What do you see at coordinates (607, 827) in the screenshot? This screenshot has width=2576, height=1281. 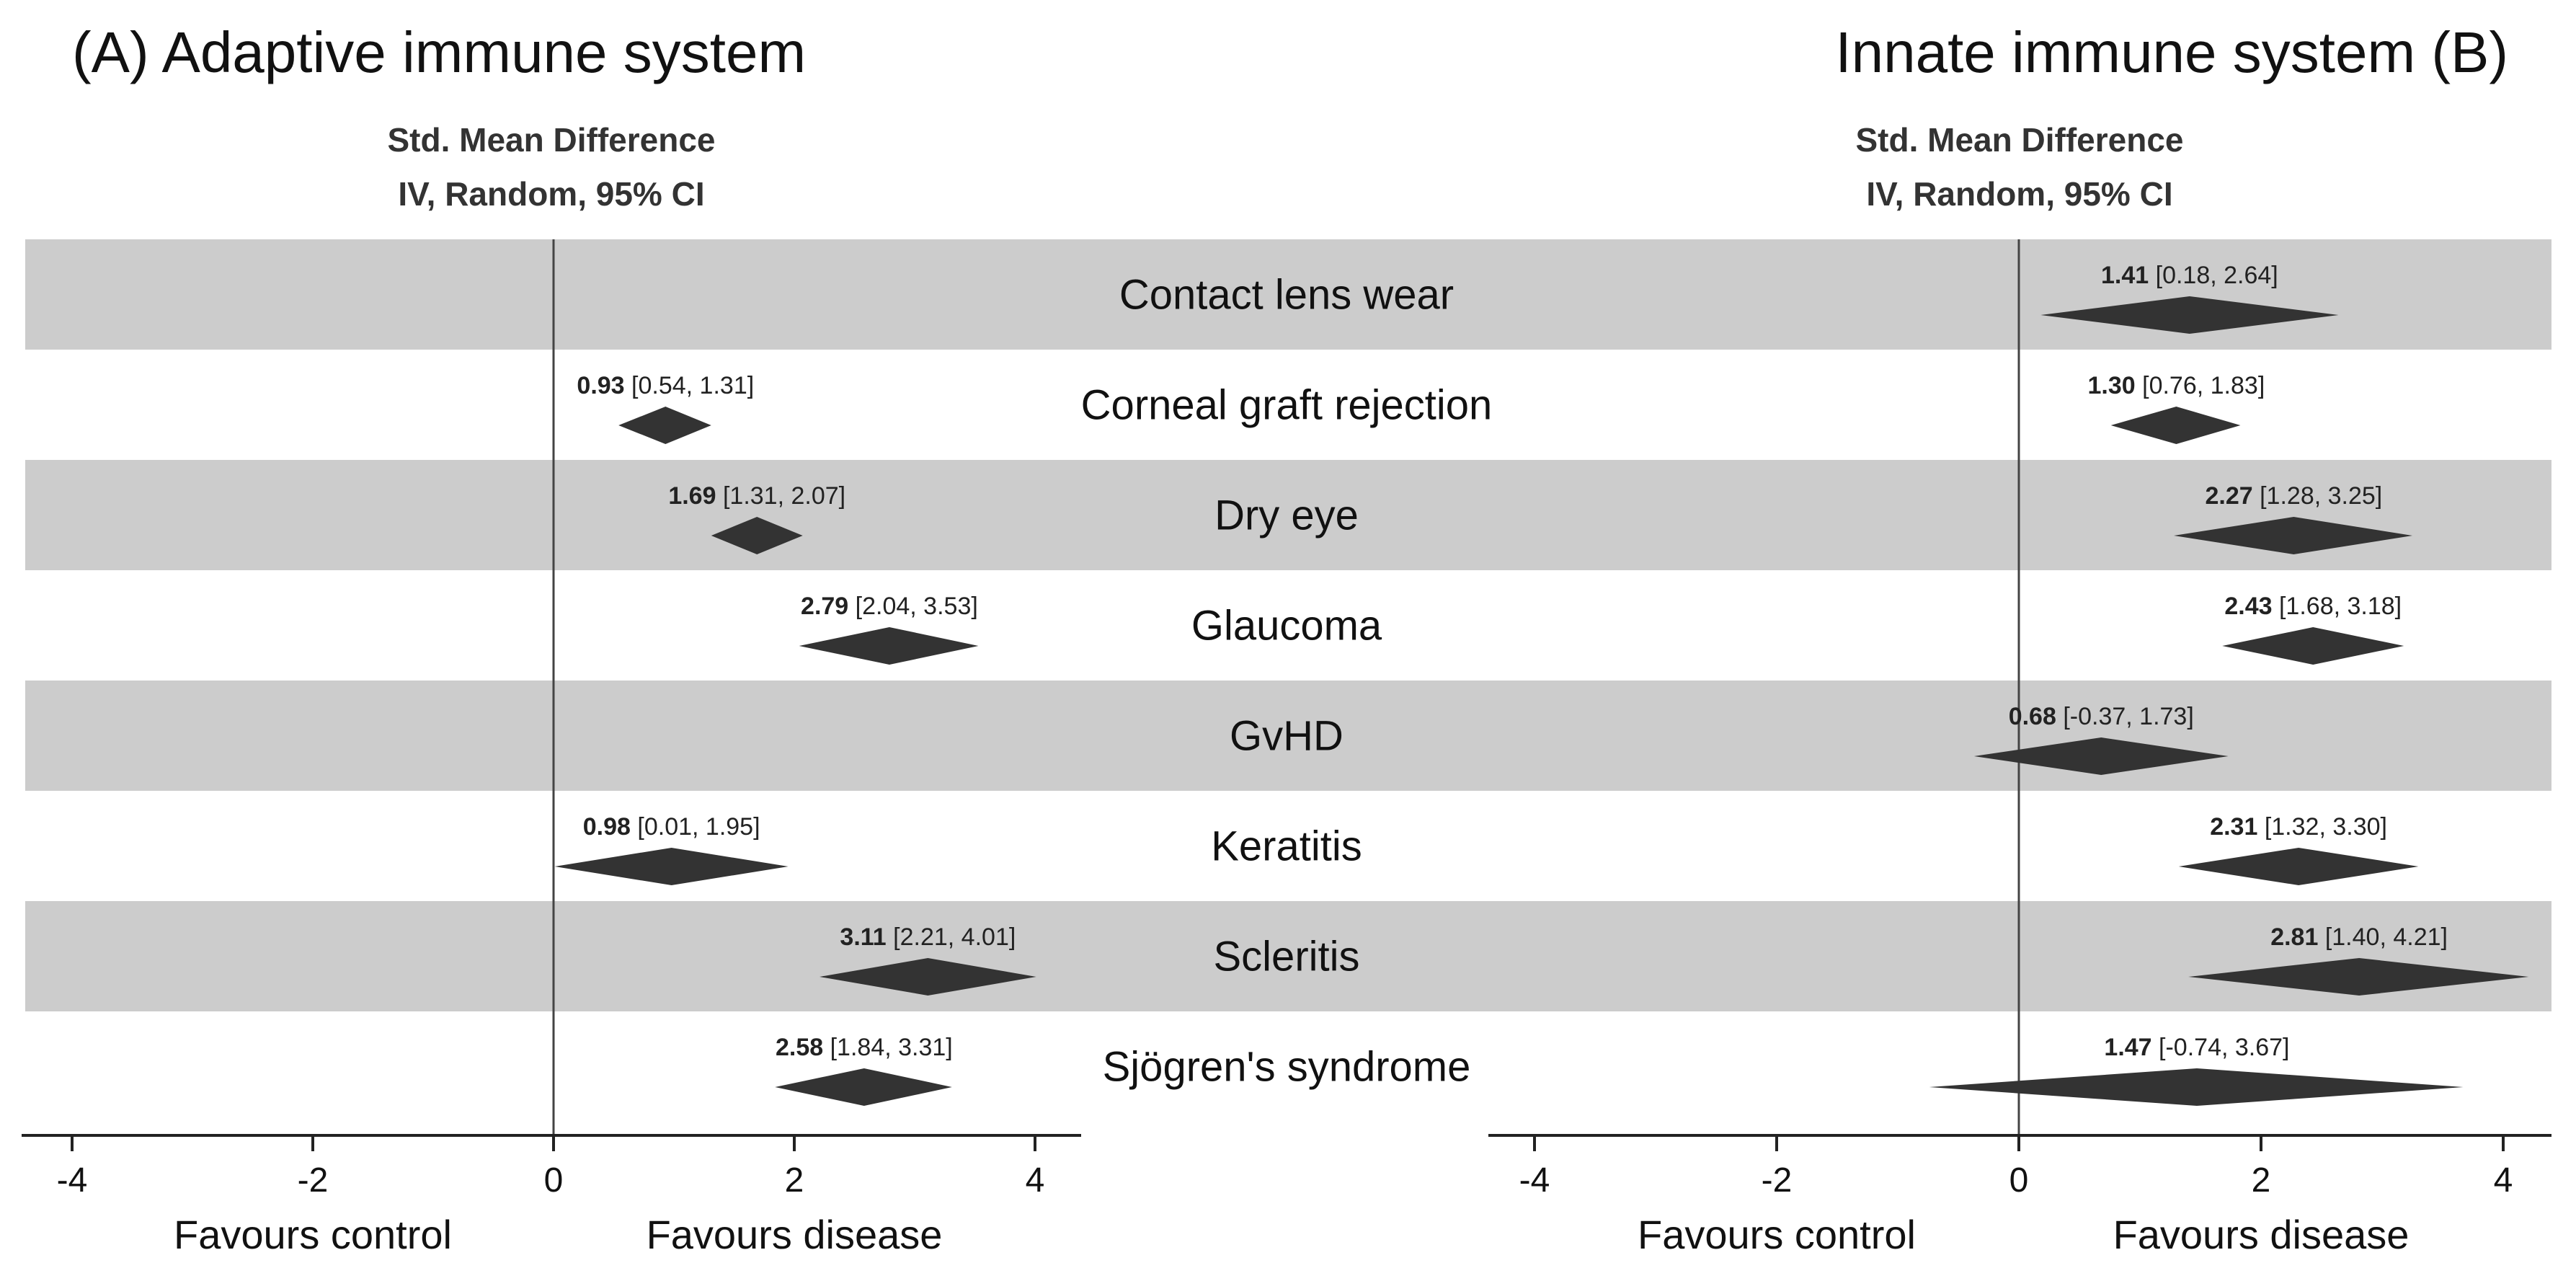 I see `effect-estimate: 0.98` at bounding box center [607, 827].